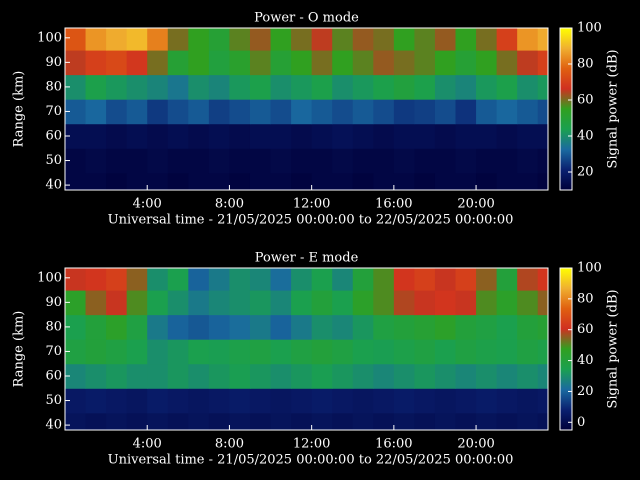 The image size is (640, 480). What do you see at coordinates (589, 28) in the screenshot?
I see `colorbar-tick-label: 100` at bounding box center [589, 28].